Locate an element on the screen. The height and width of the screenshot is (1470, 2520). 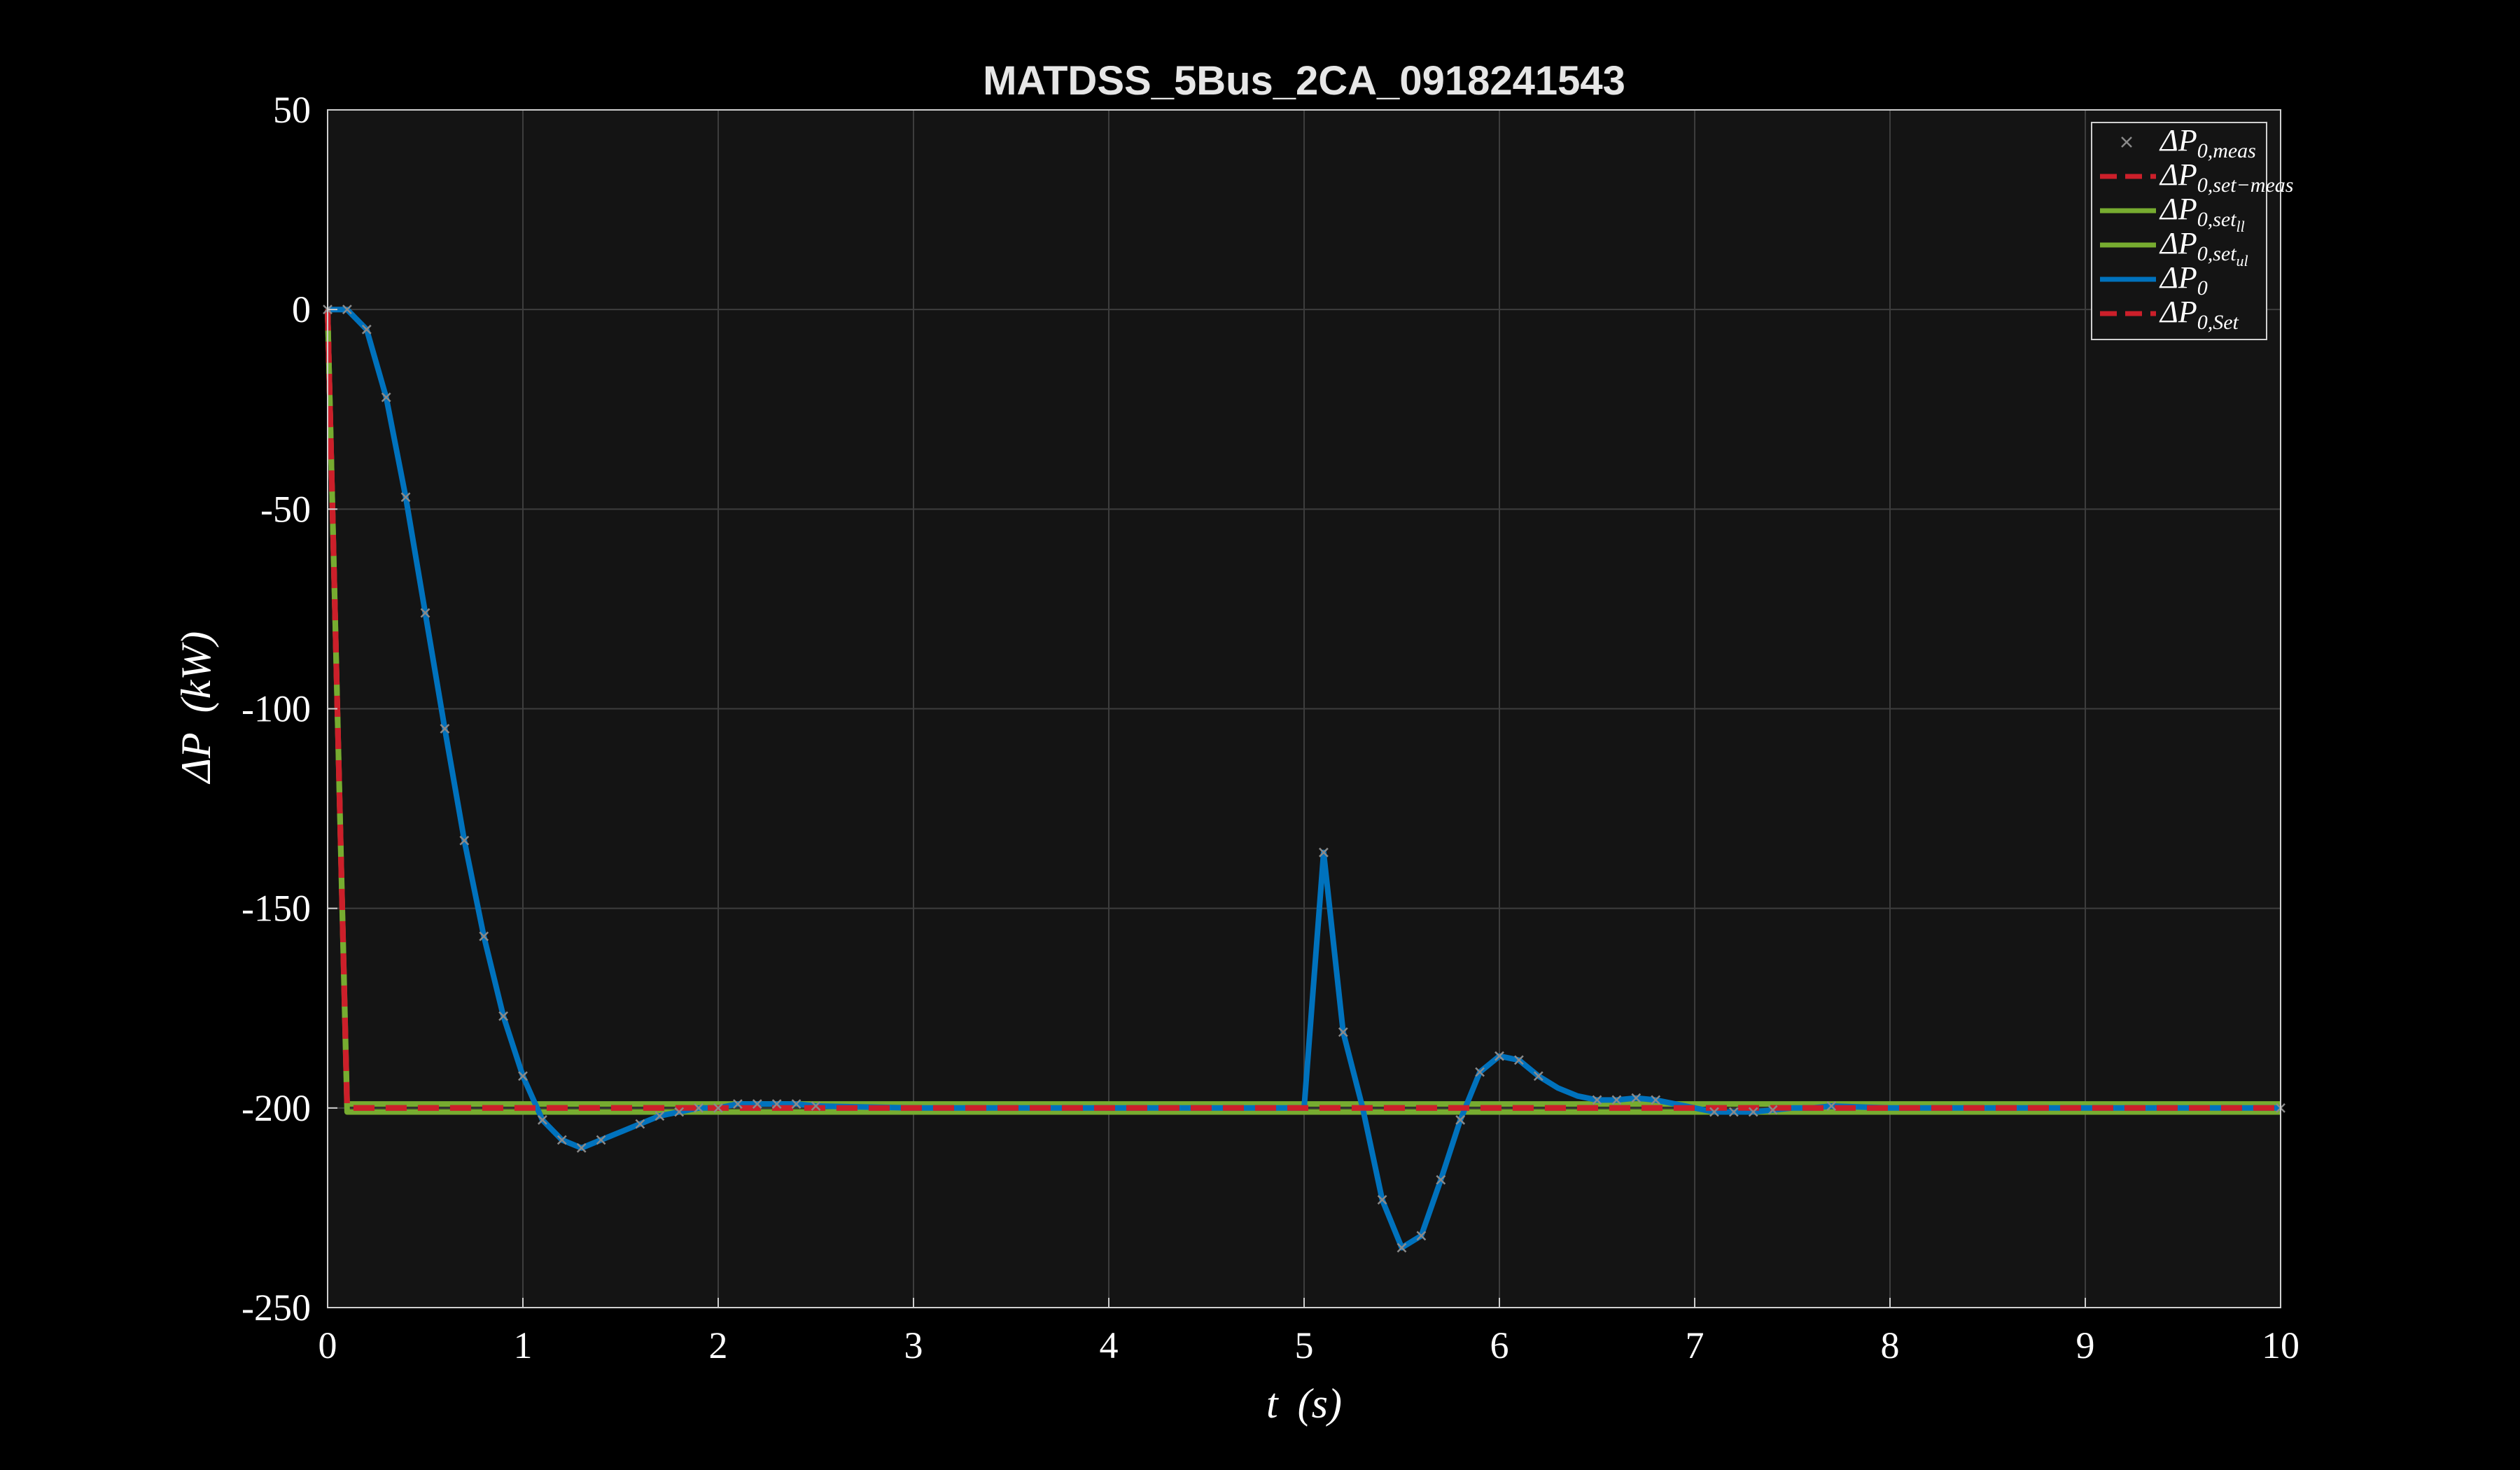
legend-entry: ΔP0,setll is located at coordinates (2172, 213).